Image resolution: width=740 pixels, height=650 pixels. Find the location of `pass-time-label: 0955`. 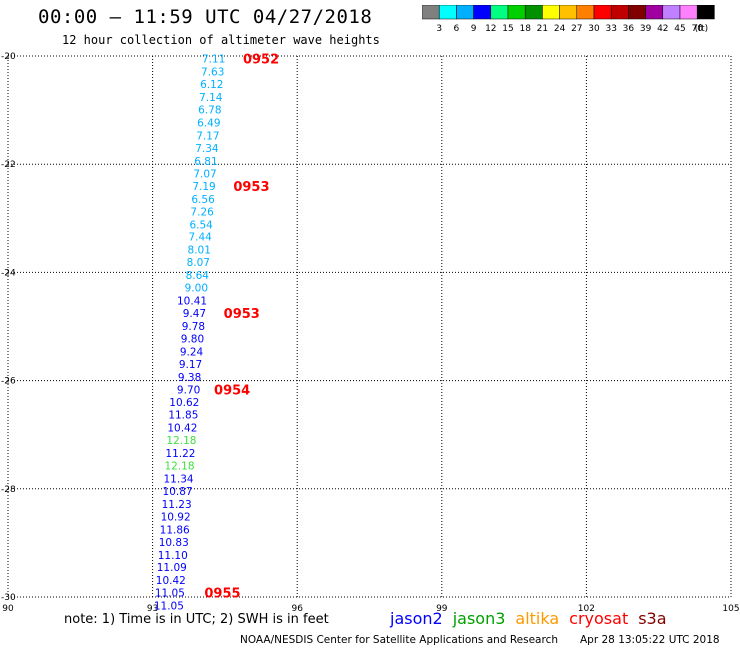

pass-time-label: 0955 is located at coordinates (222, 594).